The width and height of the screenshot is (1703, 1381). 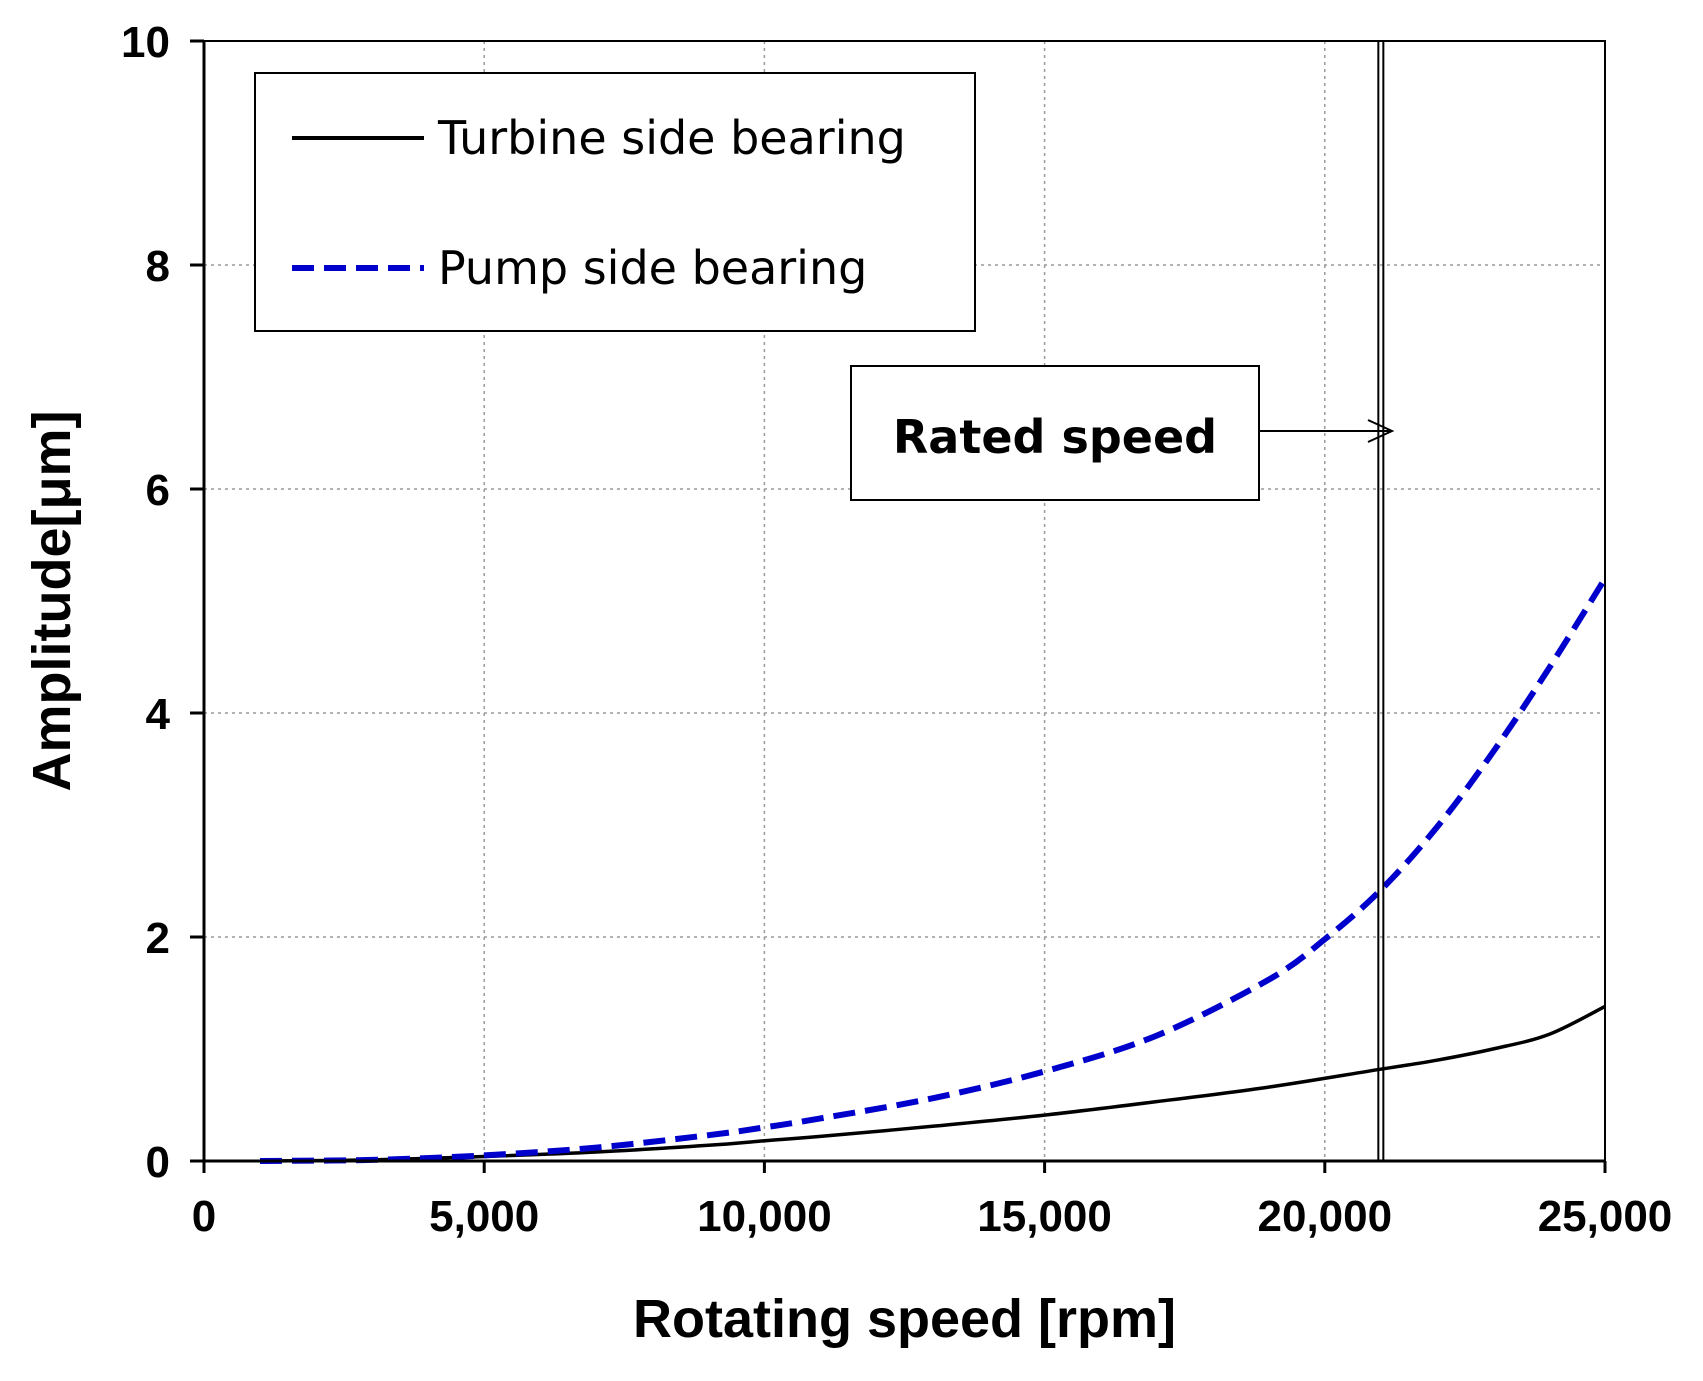 I want to click on x-tick-label: 15,000, so click(x=1044, y=1216).